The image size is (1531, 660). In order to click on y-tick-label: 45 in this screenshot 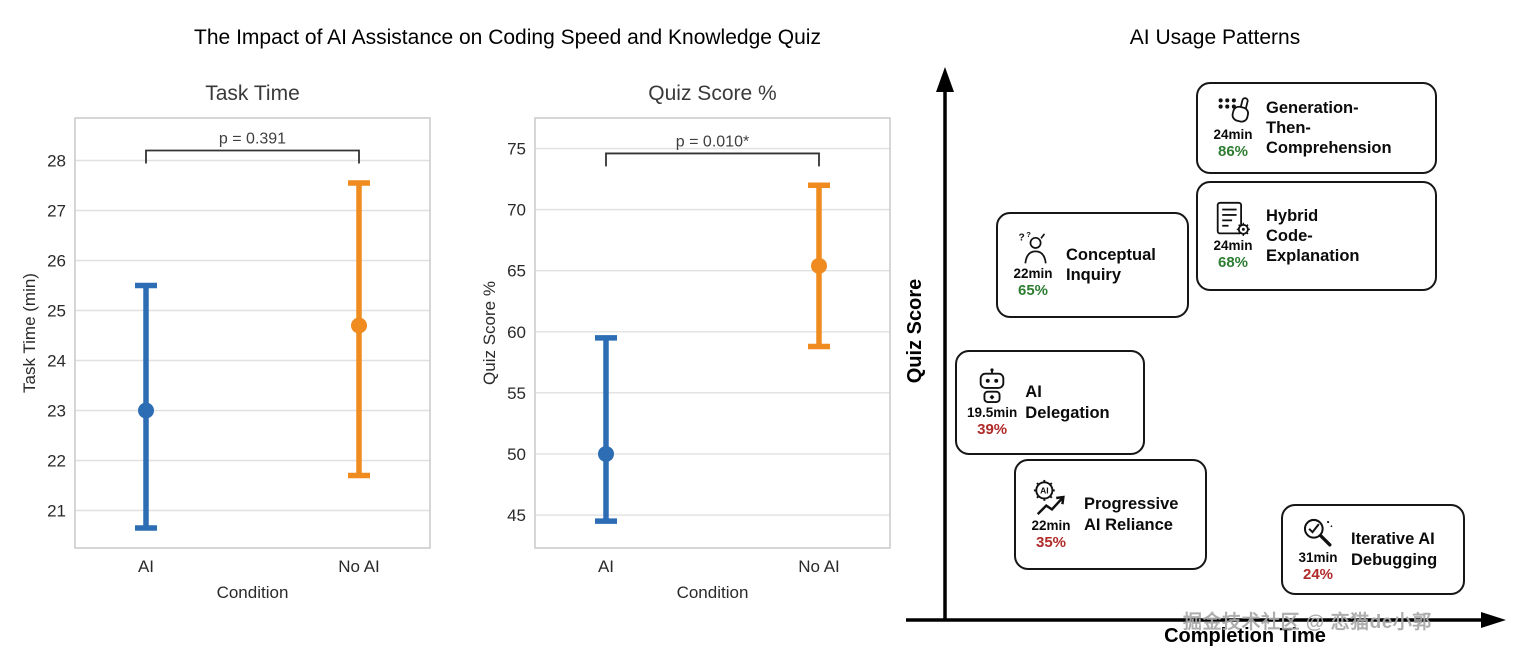, I will do `click(516, 515)`.